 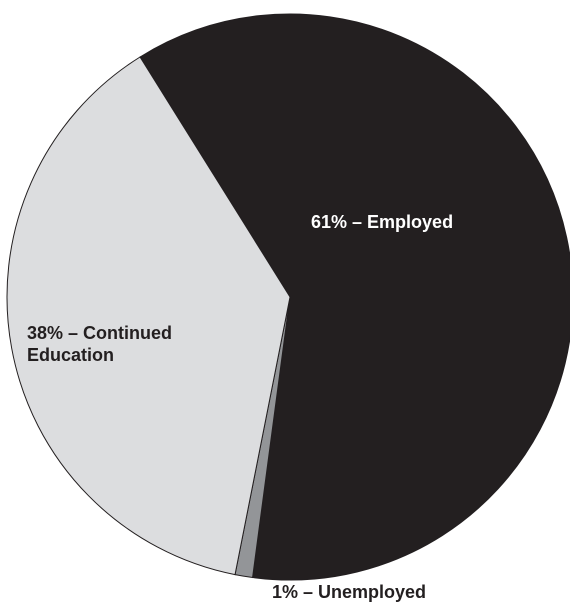 I want to click on slice-label-continued-education: 38% – Continued Education, so click(x=99, y=344).